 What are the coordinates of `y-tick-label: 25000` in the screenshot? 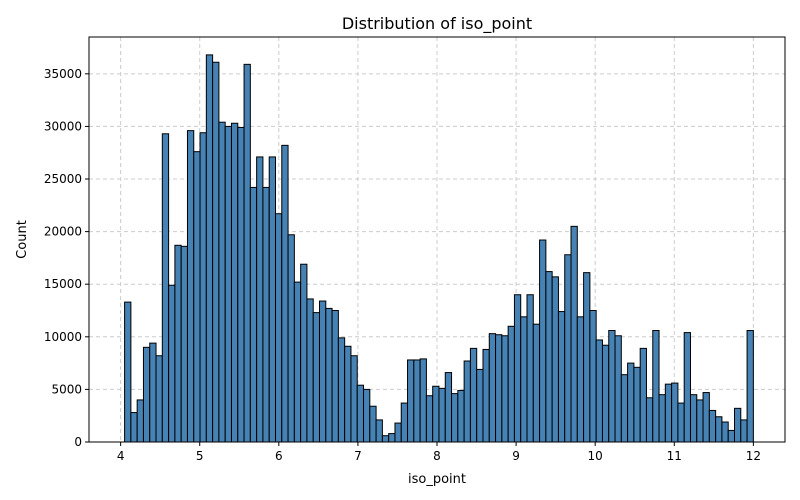 It's located at (63, 179).